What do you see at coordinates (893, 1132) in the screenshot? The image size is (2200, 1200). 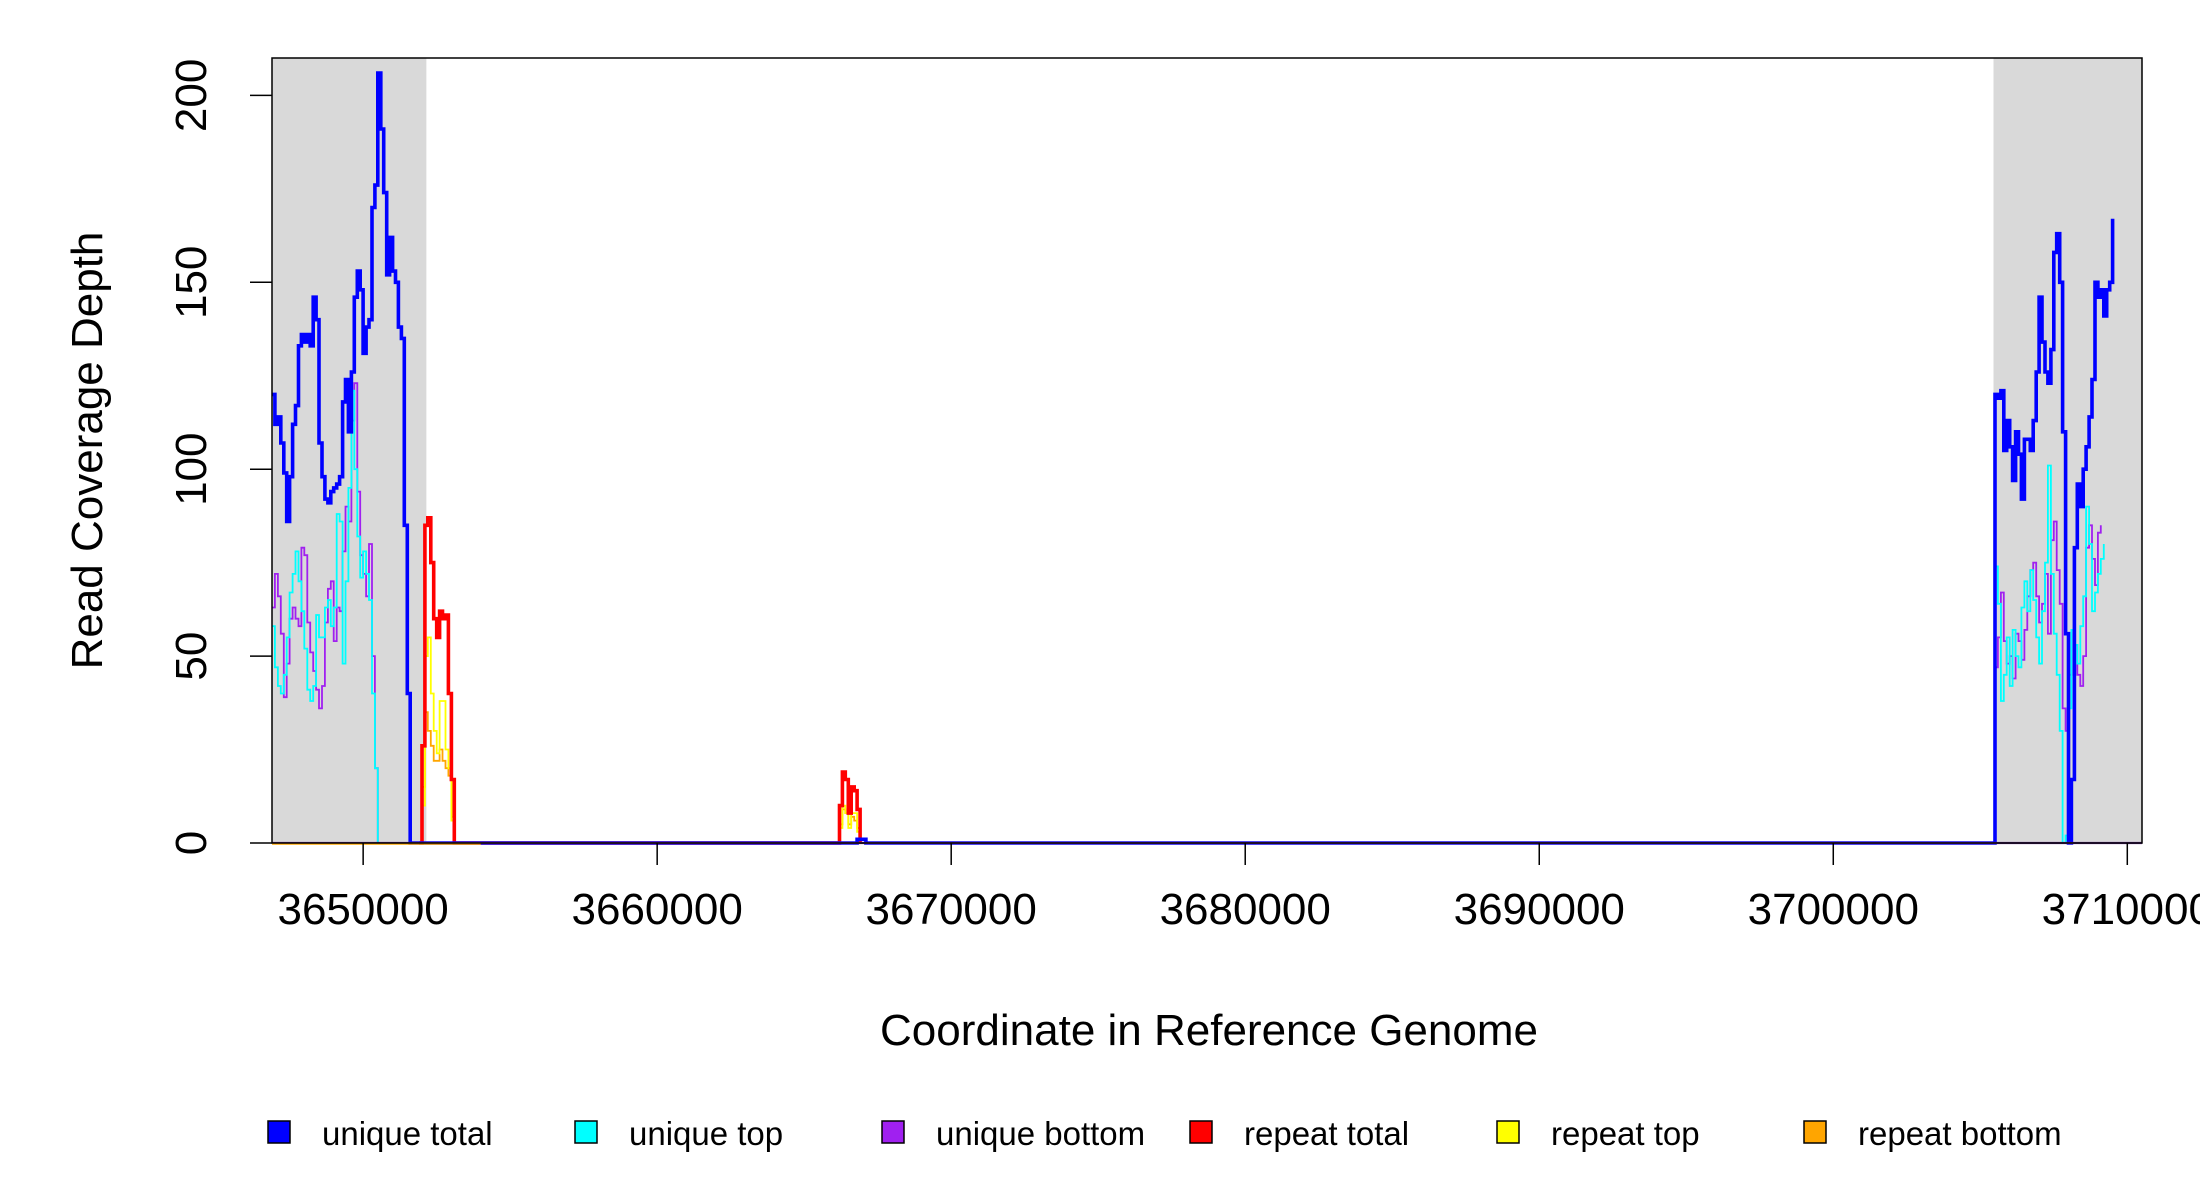 I see `legend-swatch-unique-bottom` at bounding box center [893, 1132].